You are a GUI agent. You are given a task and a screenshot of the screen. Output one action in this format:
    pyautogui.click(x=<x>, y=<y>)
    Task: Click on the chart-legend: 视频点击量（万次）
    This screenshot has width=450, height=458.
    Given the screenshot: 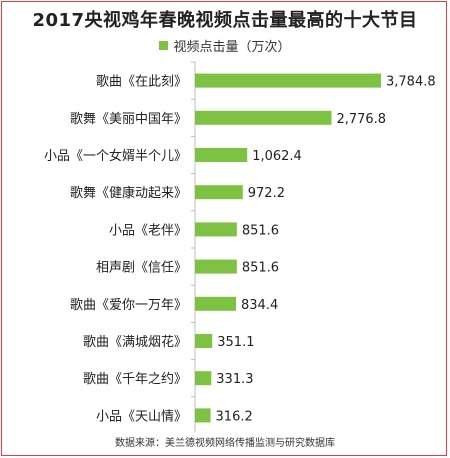 What is the action you would take?
    pyautogui.click(x=225, y=45)
    